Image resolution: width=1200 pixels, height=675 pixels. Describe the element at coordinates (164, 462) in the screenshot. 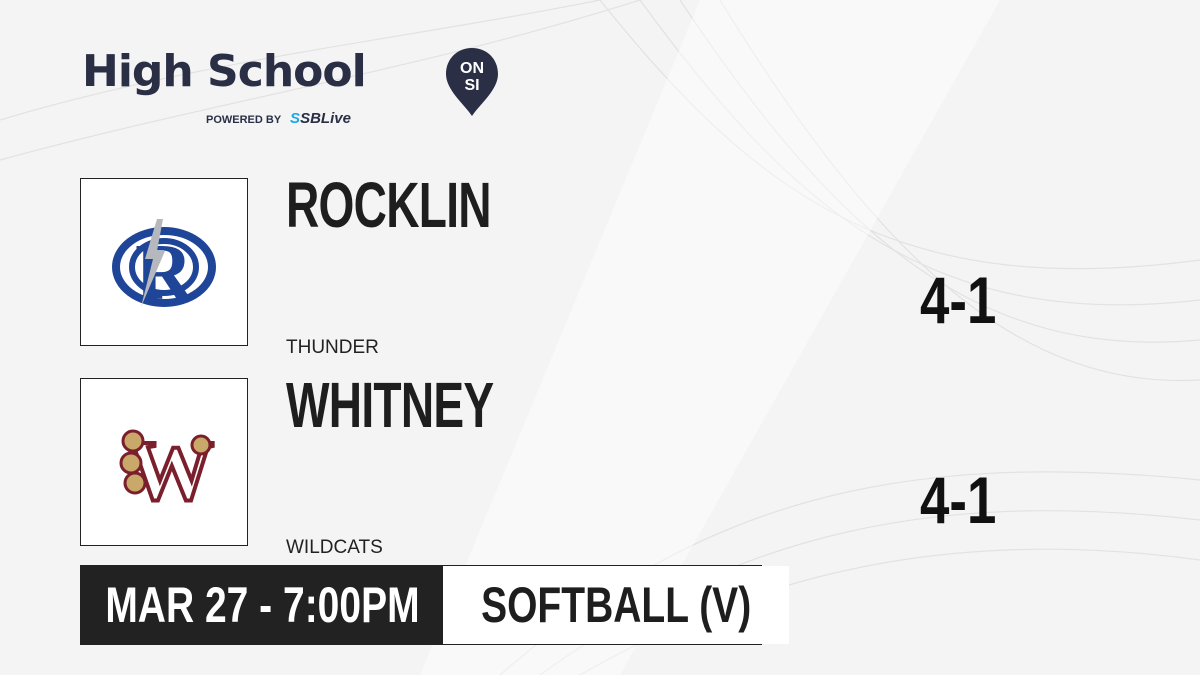

I see `whitney-logo: W` at that location.